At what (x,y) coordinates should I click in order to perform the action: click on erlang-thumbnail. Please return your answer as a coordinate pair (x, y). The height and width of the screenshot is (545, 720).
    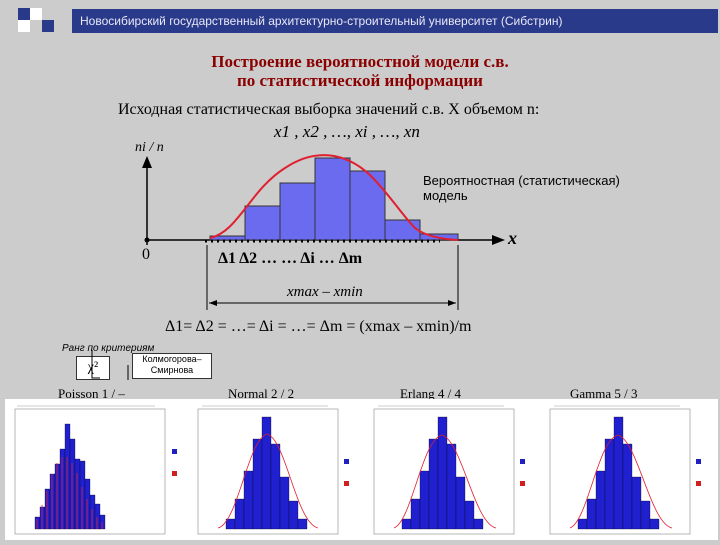
    Looking at the image, I should click on (449, 470).